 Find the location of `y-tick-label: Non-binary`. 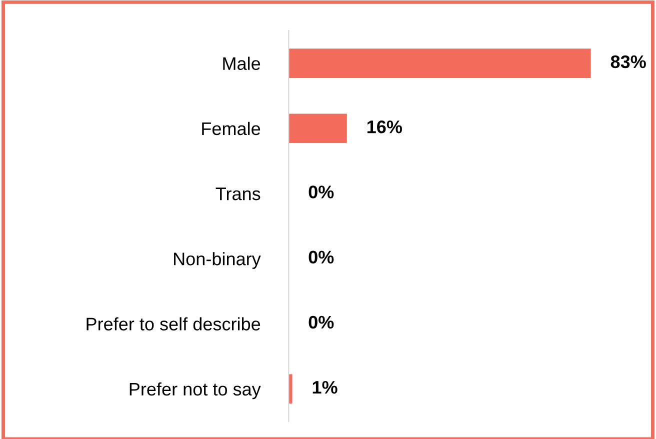

y-tick-label: Non-binary is located at coordinates (217, 260).